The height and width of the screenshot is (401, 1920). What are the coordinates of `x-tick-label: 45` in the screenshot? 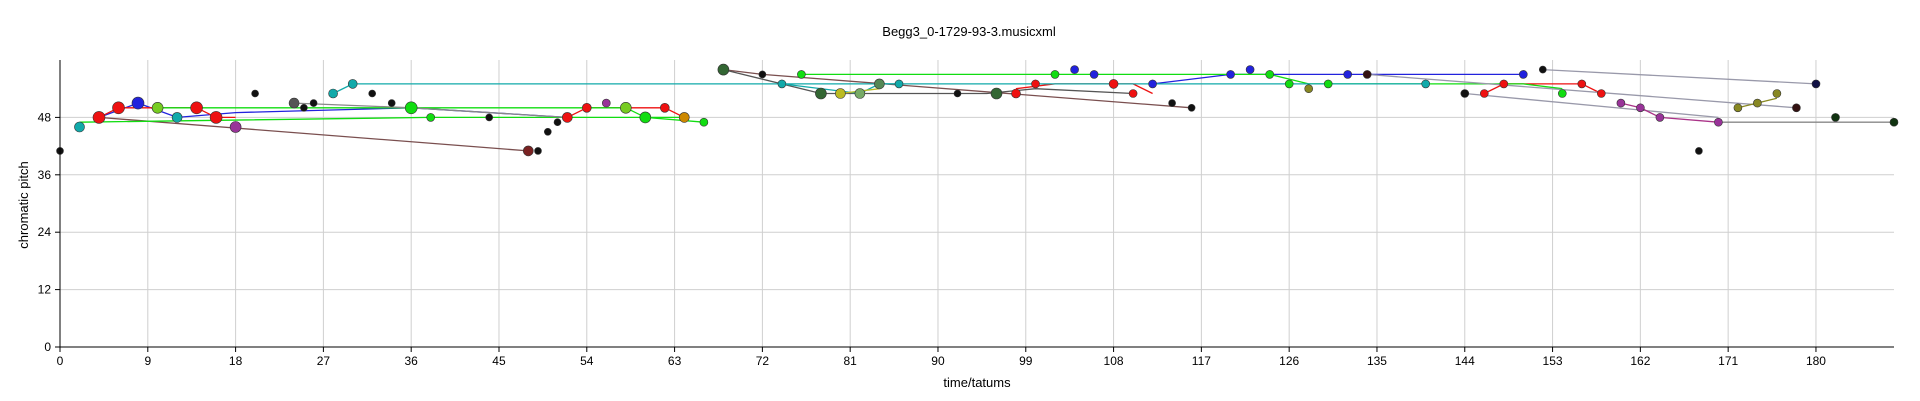 It's located at (499, 361).